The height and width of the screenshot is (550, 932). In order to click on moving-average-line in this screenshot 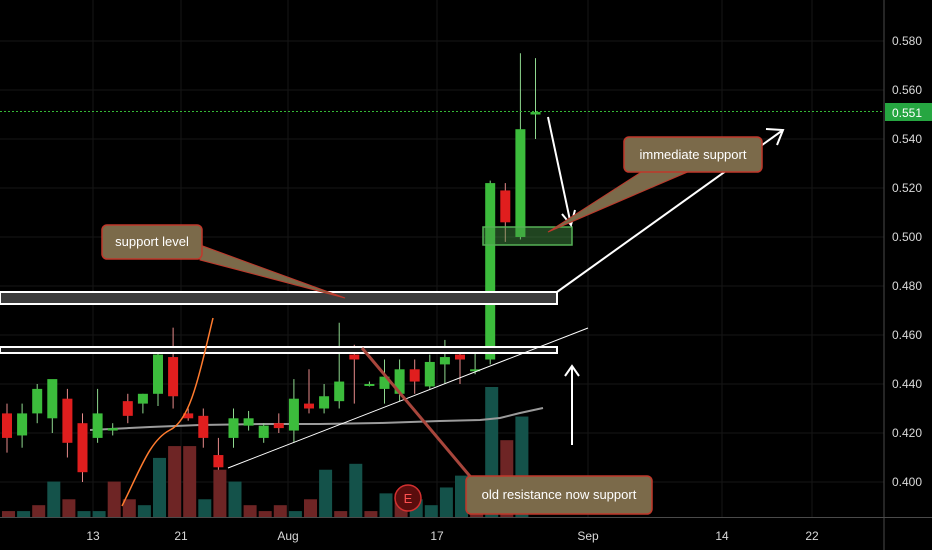, I will do `click(316, 419)`.